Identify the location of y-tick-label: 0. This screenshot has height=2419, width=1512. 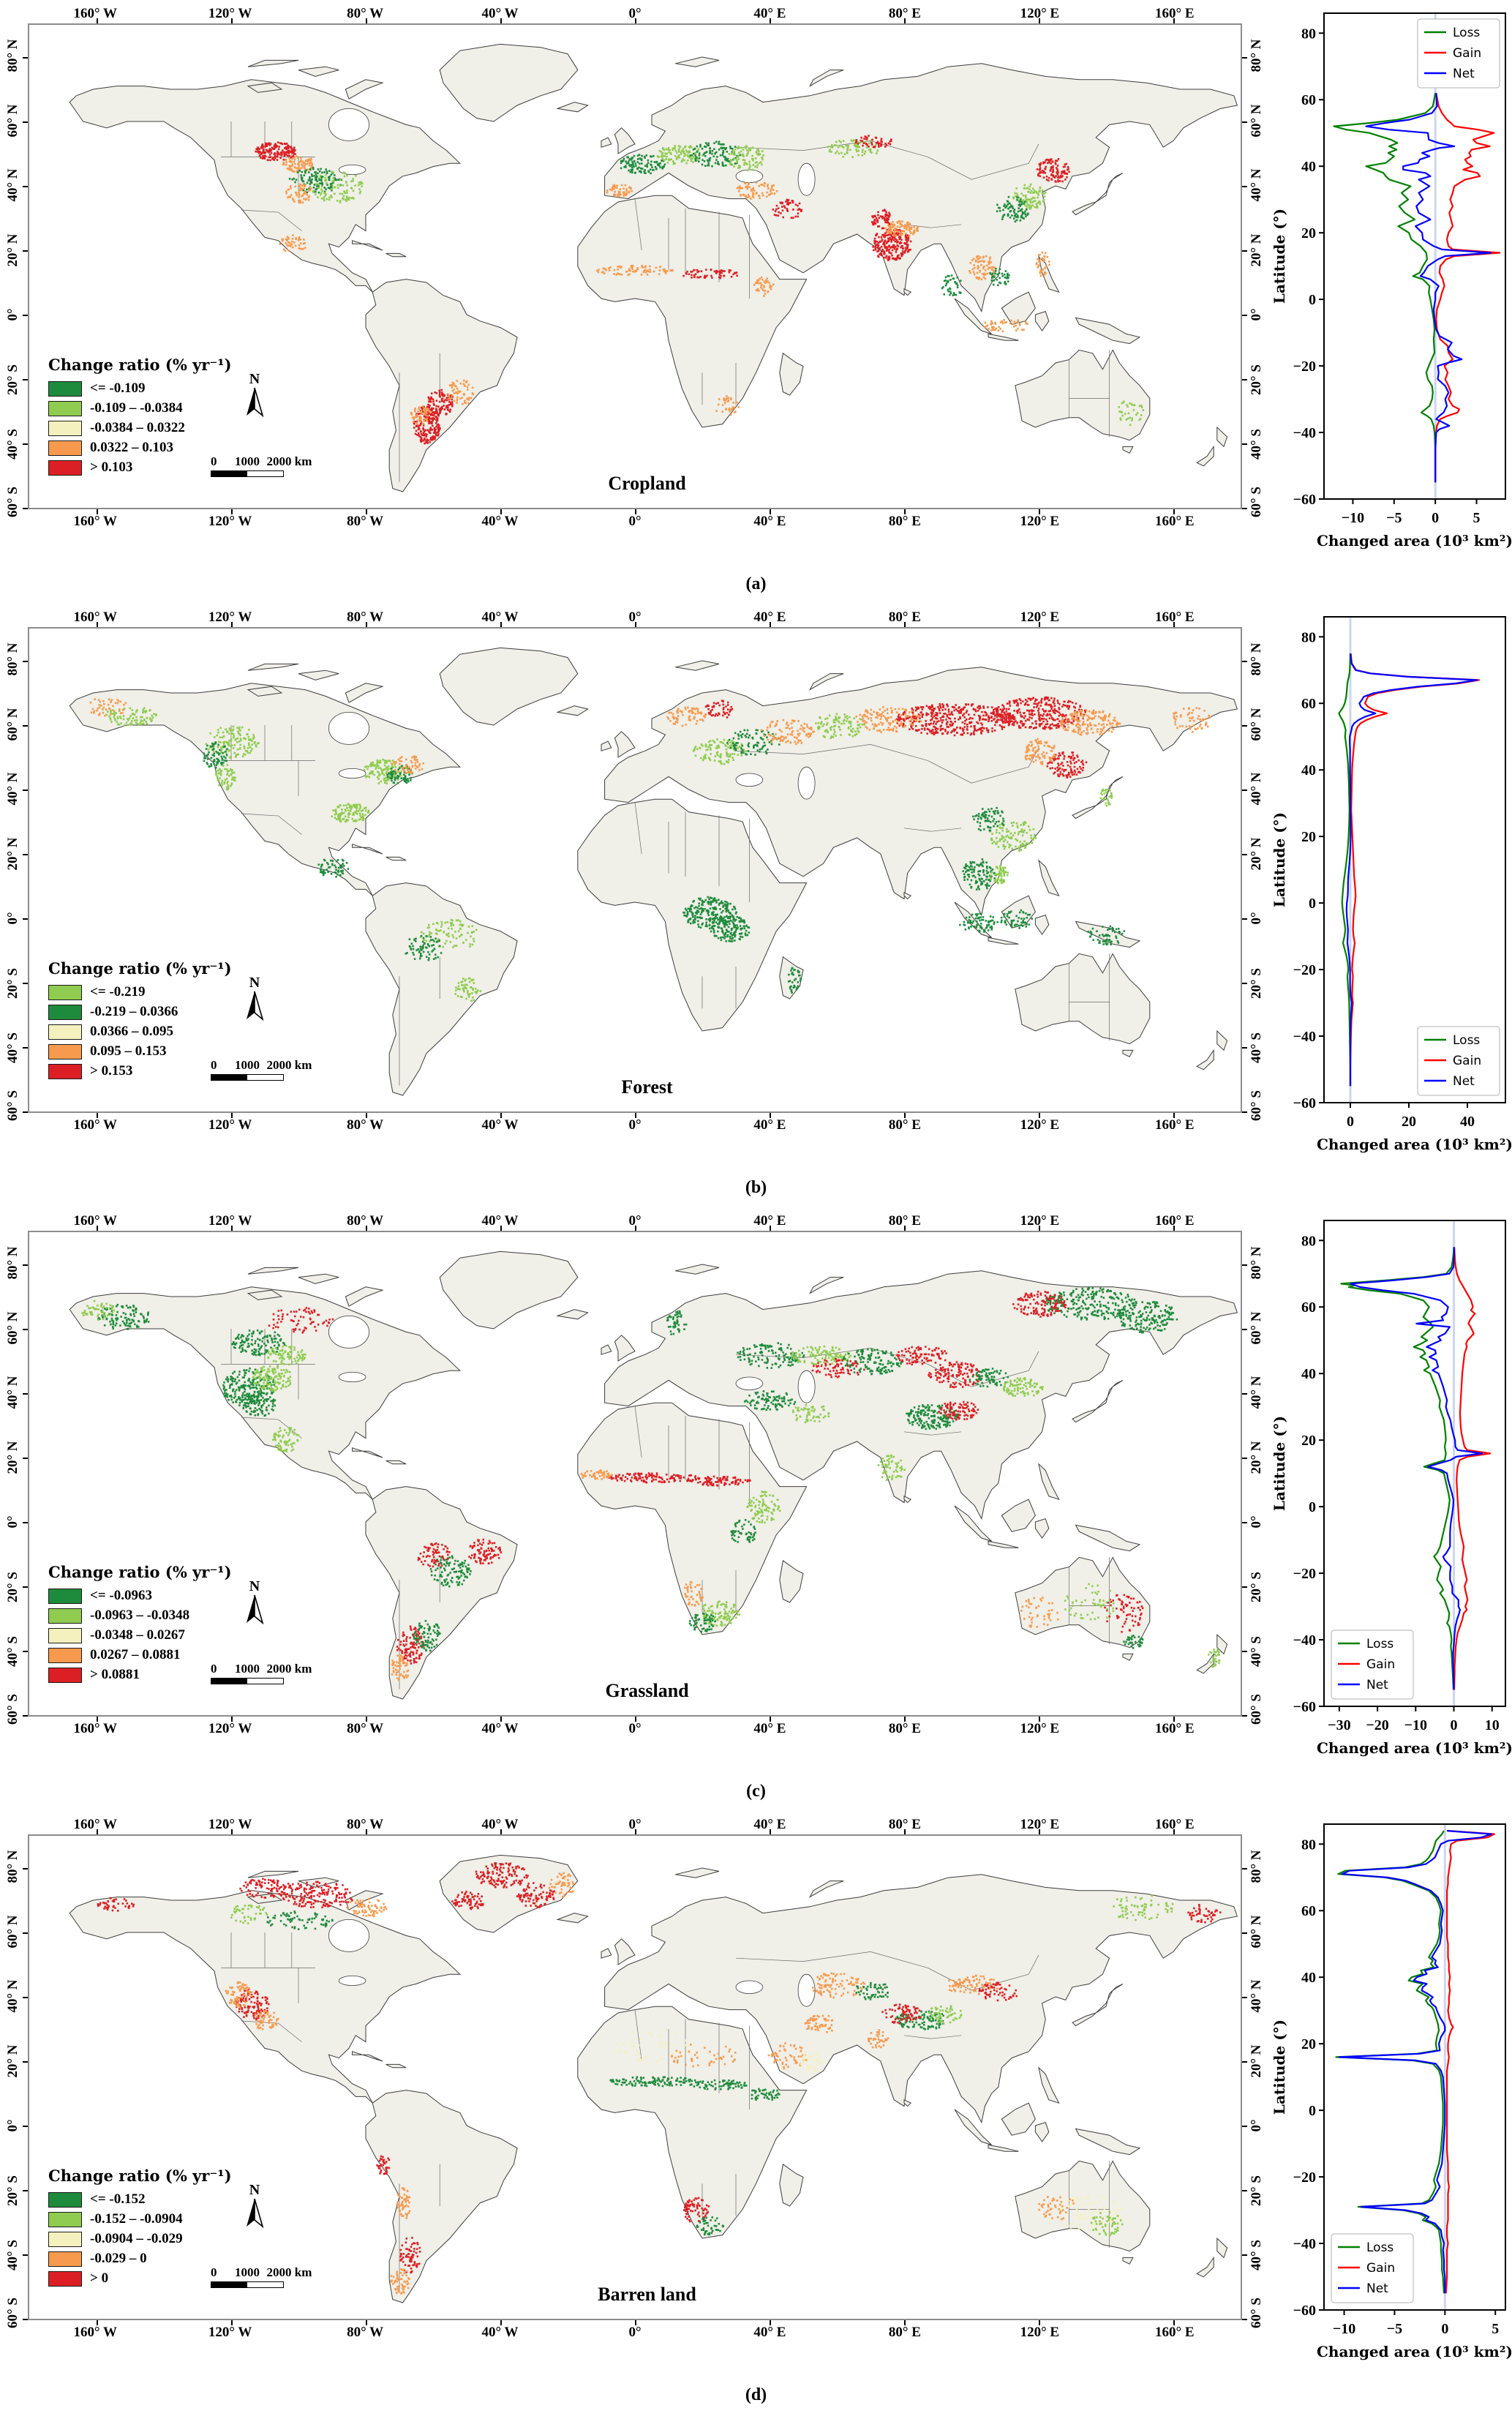
(1312, 1507).